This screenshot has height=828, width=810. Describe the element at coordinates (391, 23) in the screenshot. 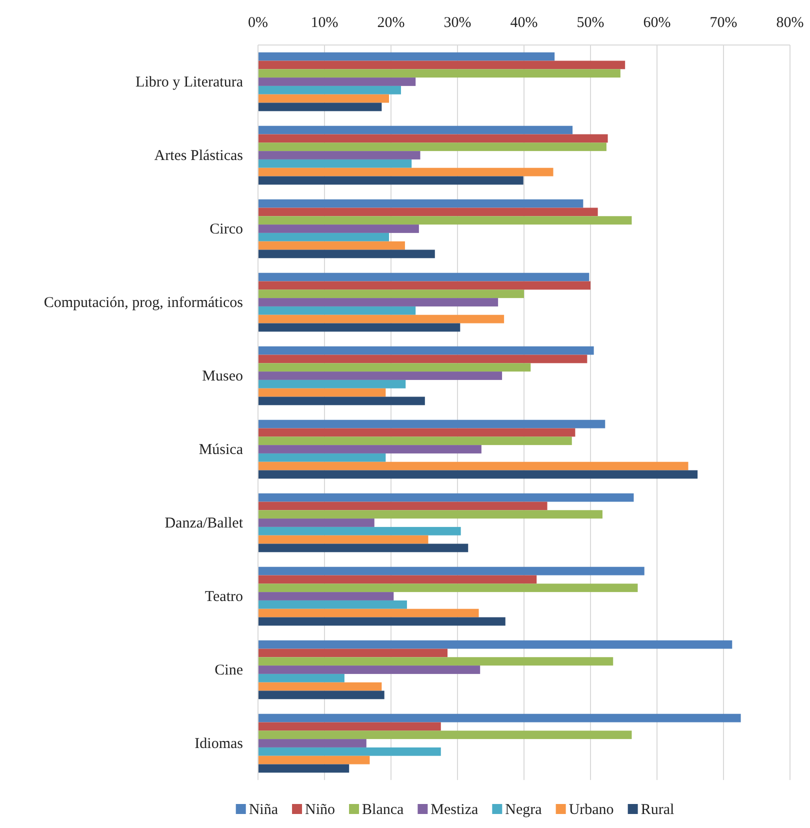

I see `x-tick-label: 20%` at that location.